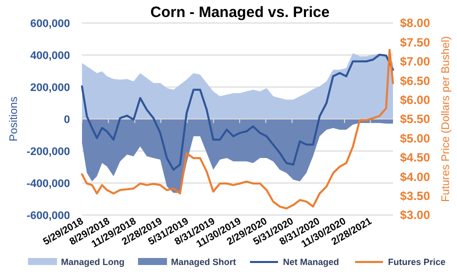 The height and width of the screenshot is (275, 457). I want to click on legend-label: Futures Price, so click(417, 262).